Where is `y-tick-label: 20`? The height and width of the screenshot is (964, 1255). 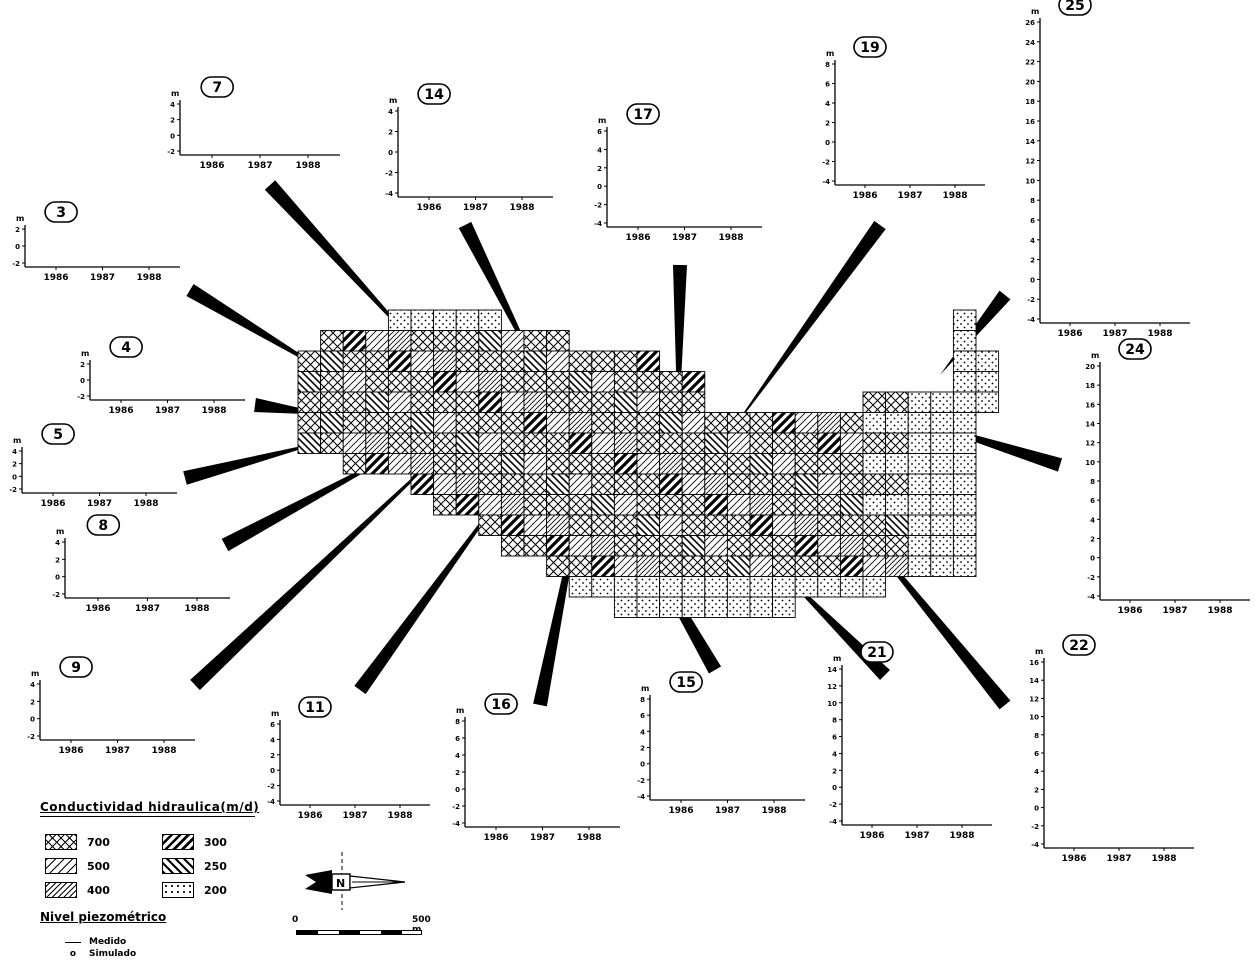 y-tick-label: 20 is located at coordinates (1030, 82).